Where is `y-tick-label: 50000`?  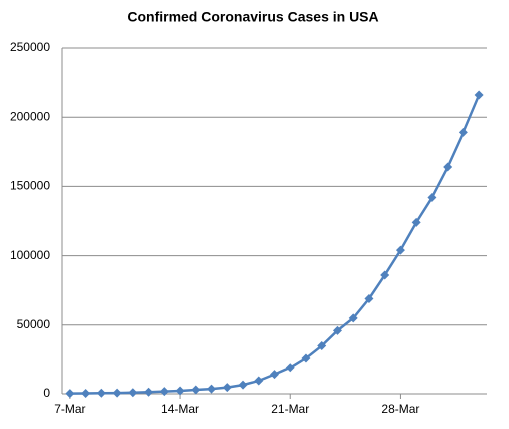
y-tick-label: 50000 is located at coordinates (34, 324).